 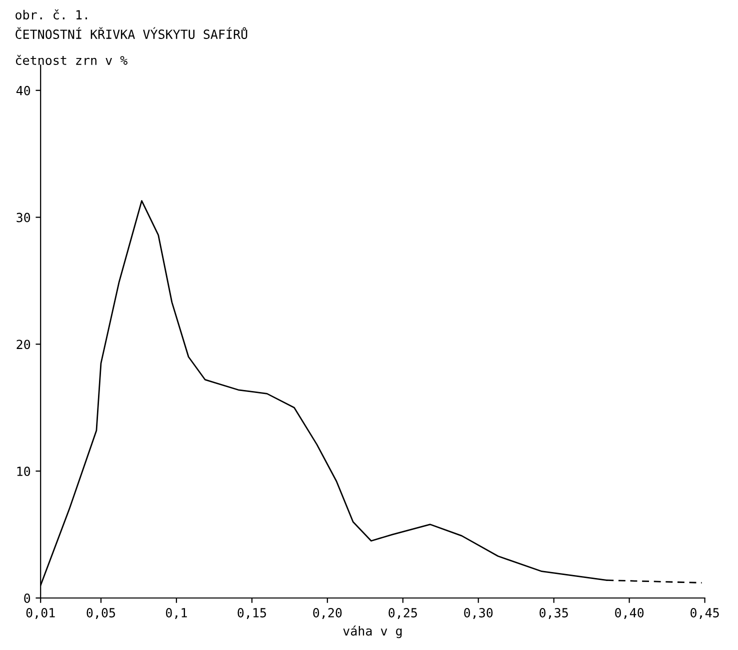 What do you see at coordinates (478, 614) in the screenshot?
I see `x-tick-label: 0,30` at bounding box center [478, 614].